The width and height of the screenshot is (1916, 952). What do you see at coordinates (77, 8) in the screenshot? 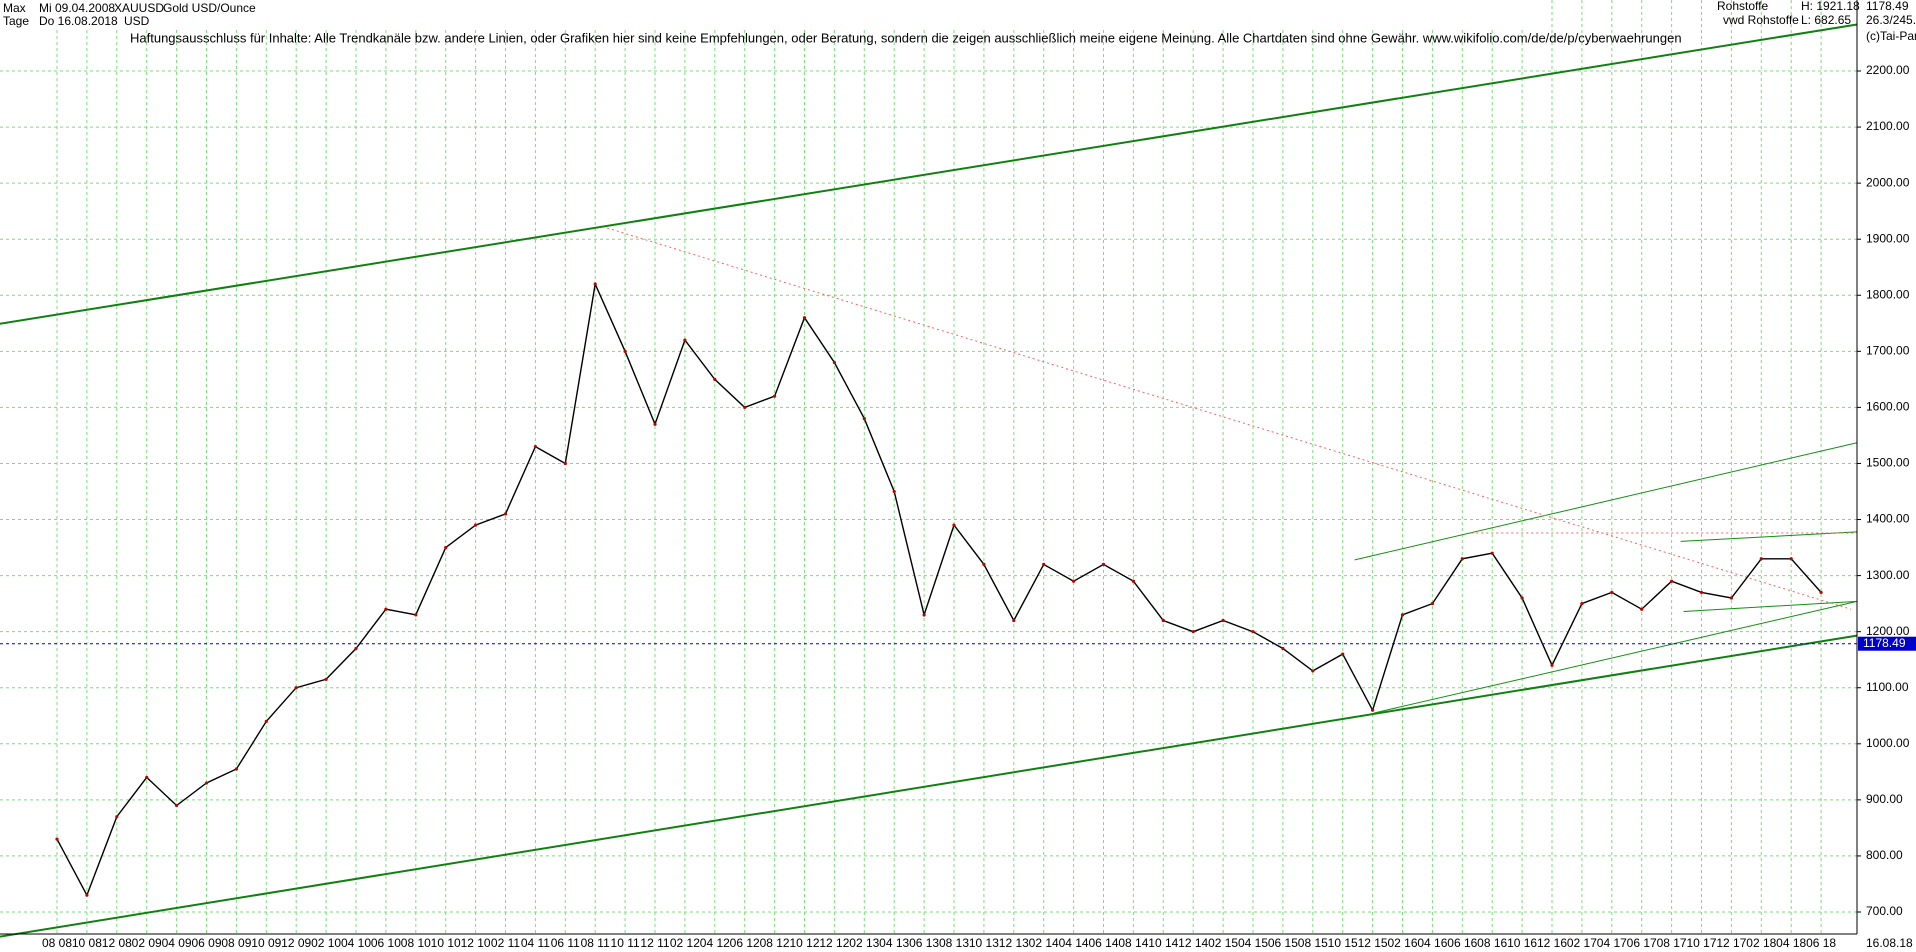
I see `start-date: Mi 09.04.2008` at bounding box center [77, 8].